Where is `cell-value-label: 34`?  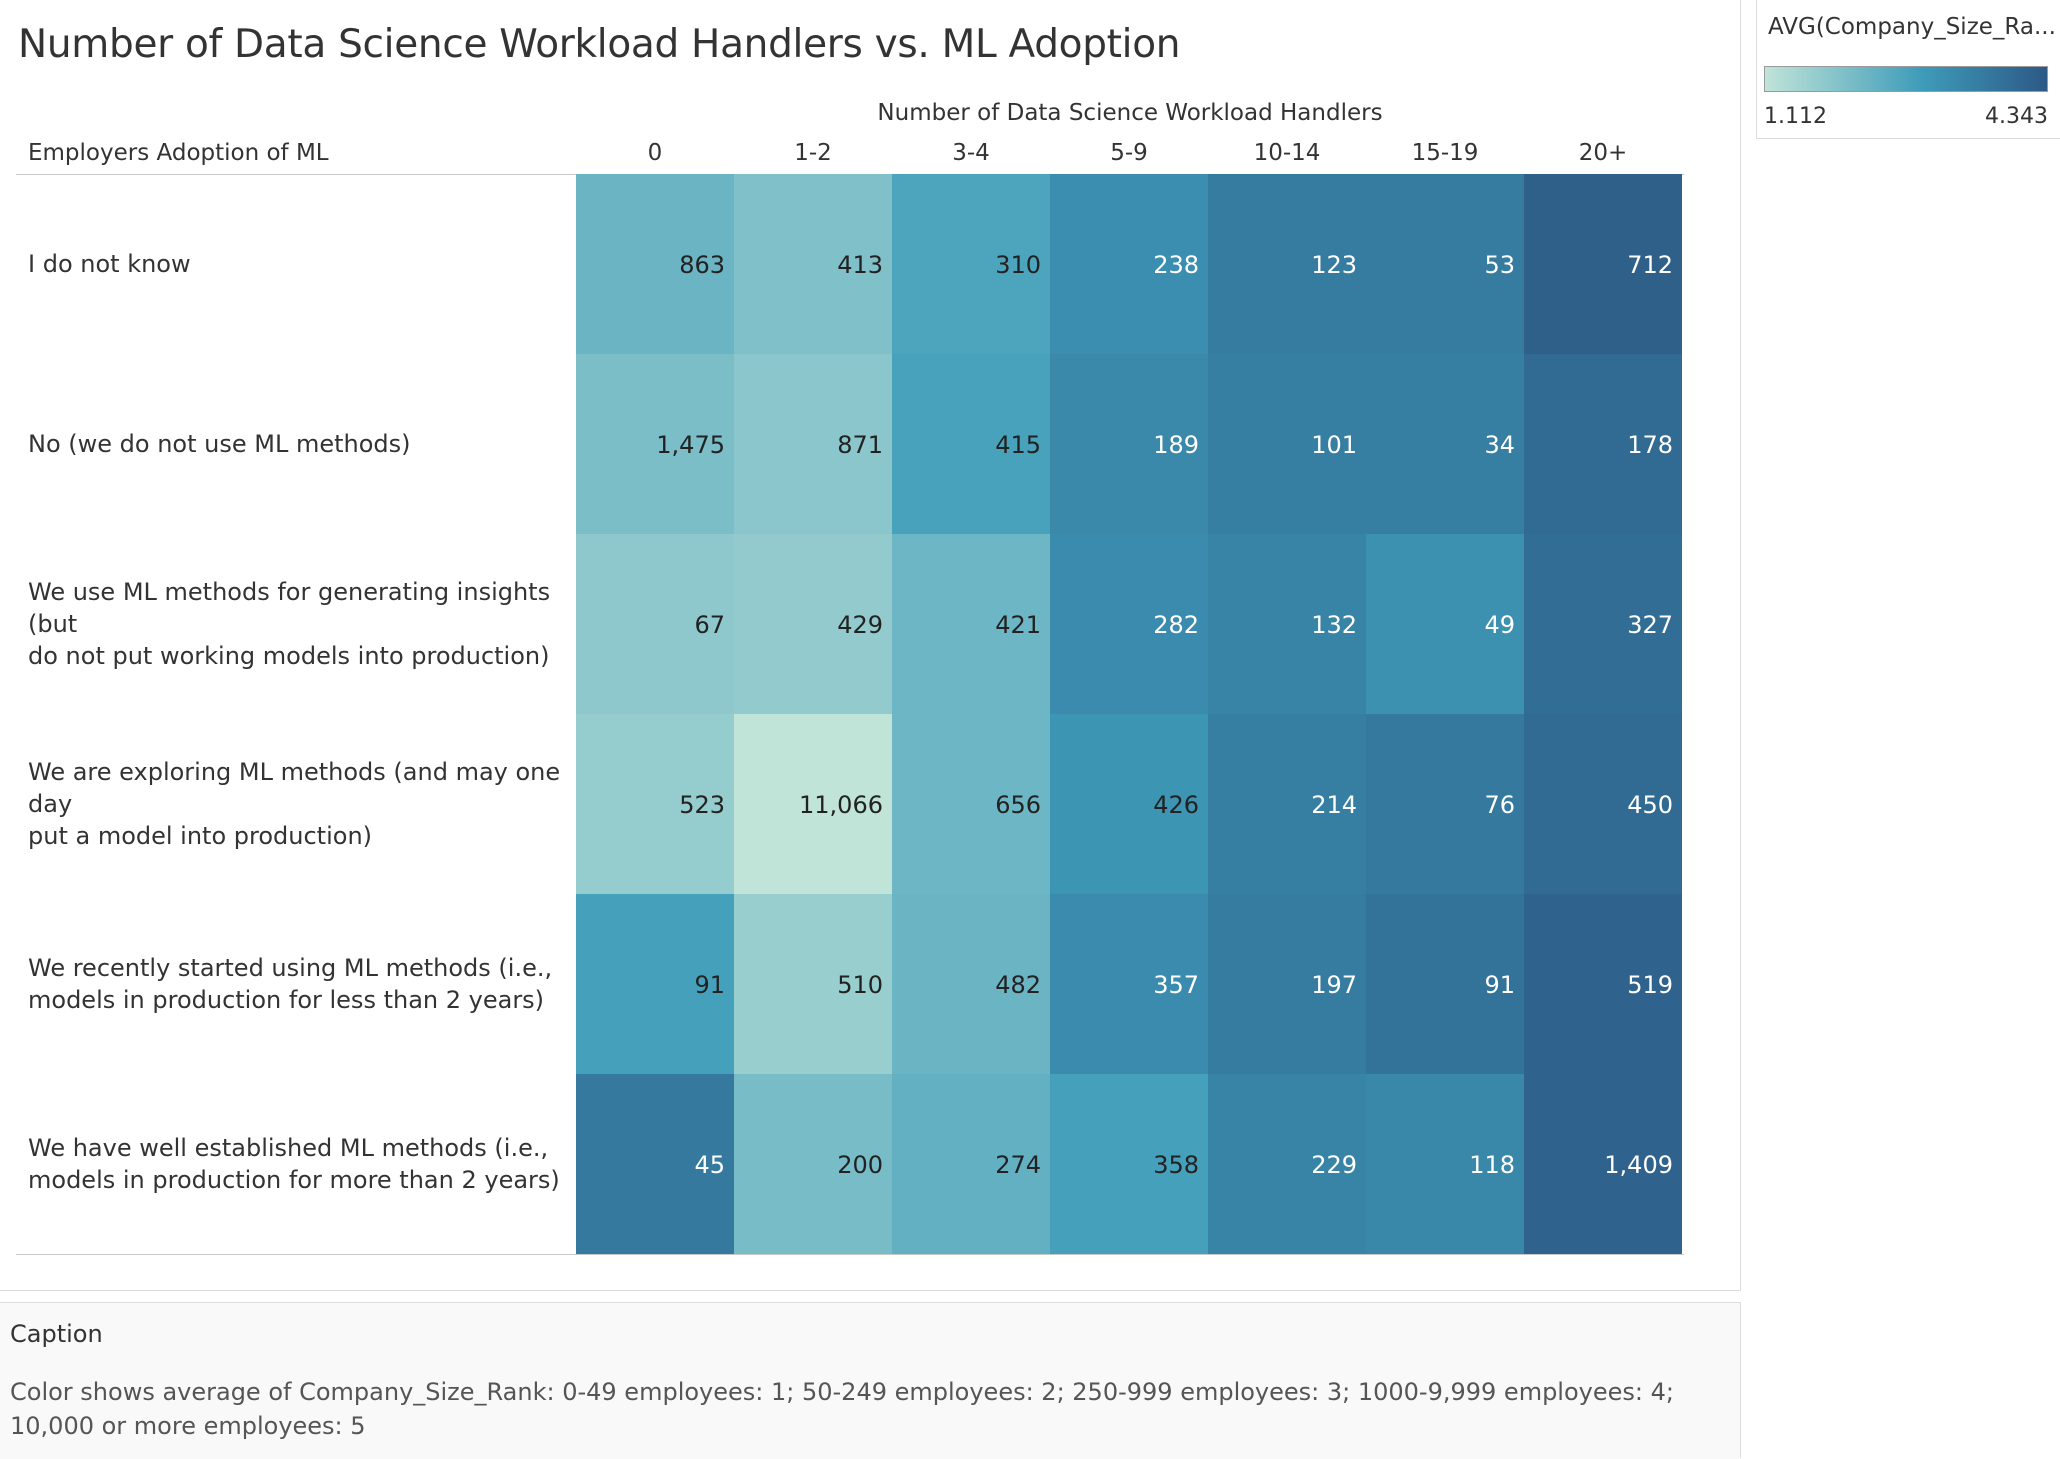
cell-value-label: 34 is located at coordinates (1499, 445).